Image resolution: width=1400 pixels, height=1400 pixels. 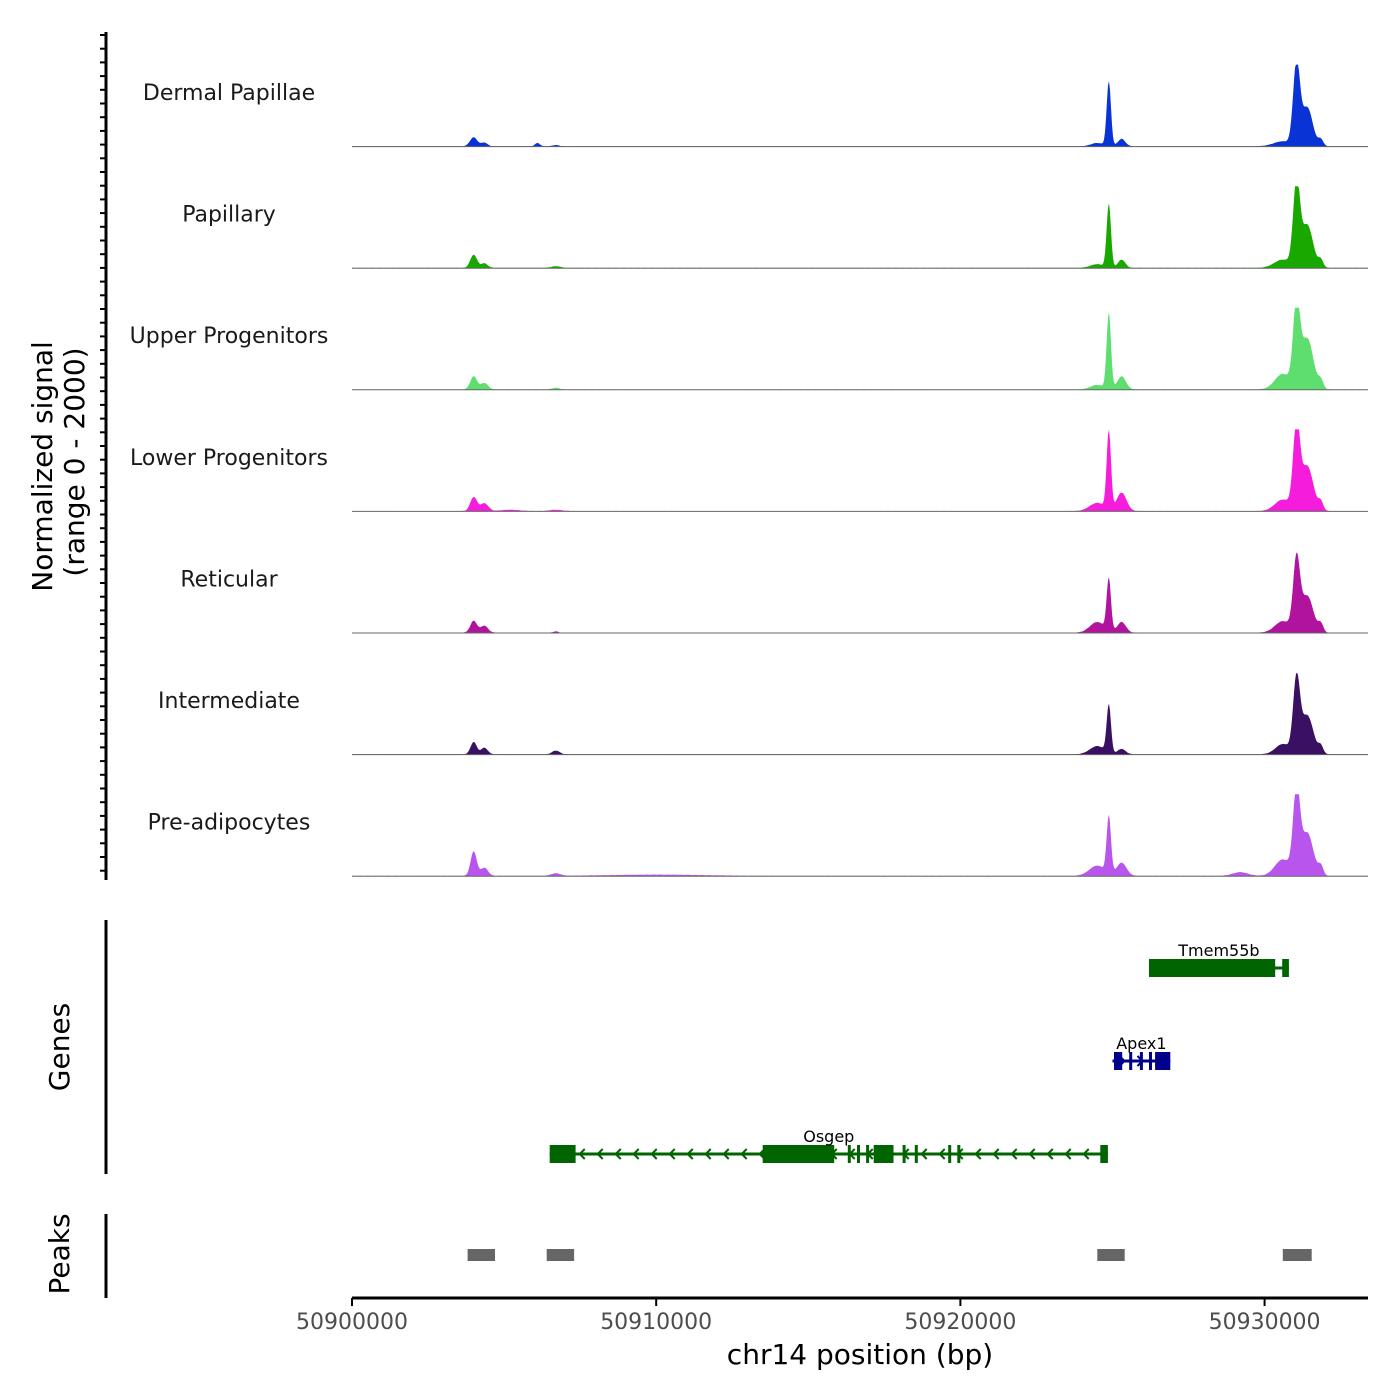 I want to click on y-axis-title-line2: (range 0 - 2000), so click(x=74, y=461).